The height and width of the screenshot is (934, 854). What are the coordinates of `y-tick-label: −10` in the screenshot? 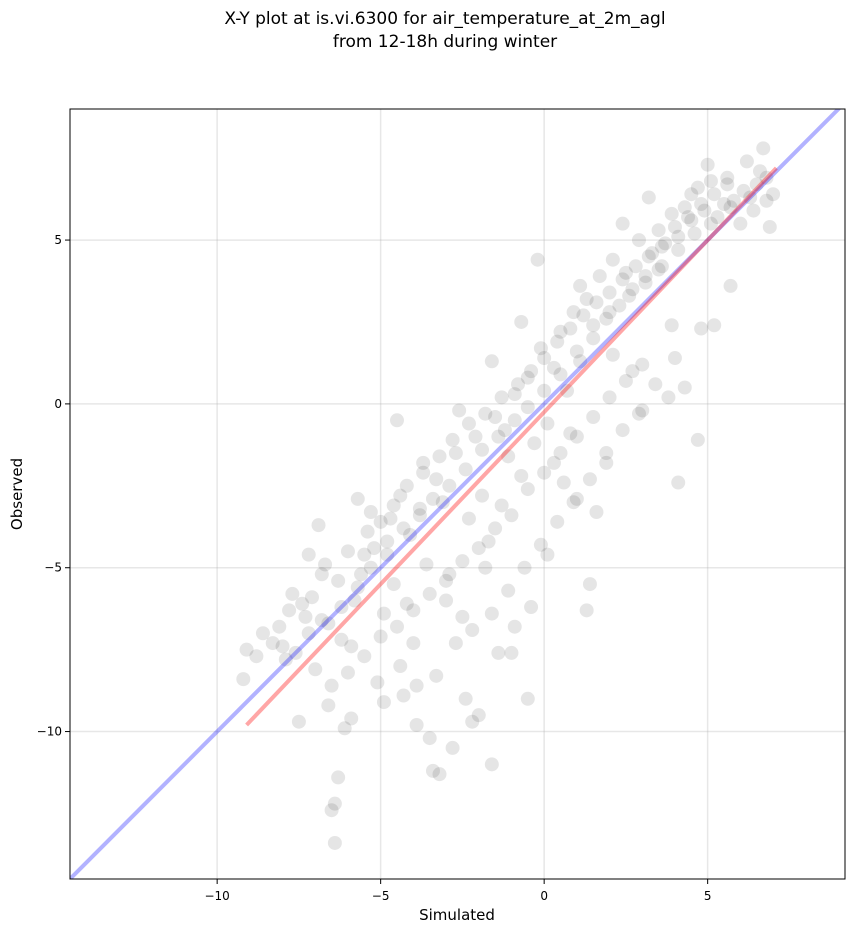 It's located at (49, 732).